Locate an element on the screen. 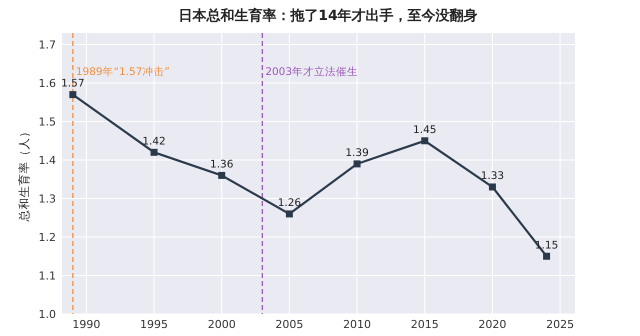 This screenshot has width=640, height=336. y-axis-title: 总和生育率（人） is located at coordinates (24, 174).